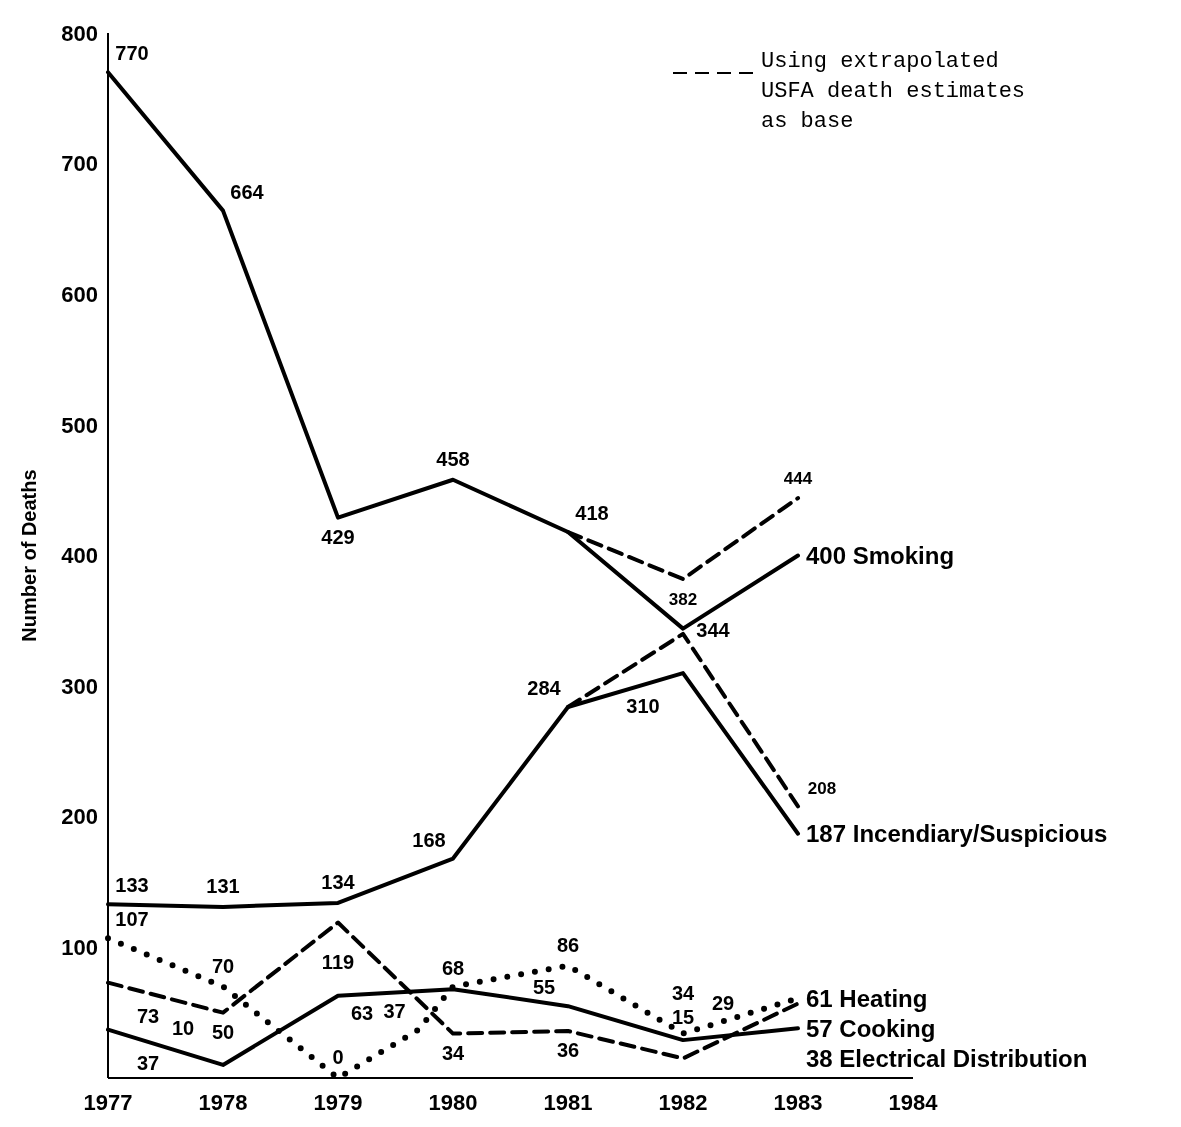 The image size is (1181, 1127). Describe the element at coordinates (893, 91) in the screenshot. I see `legend-label: Using extrapolated USFA death estimates as base` at that location.